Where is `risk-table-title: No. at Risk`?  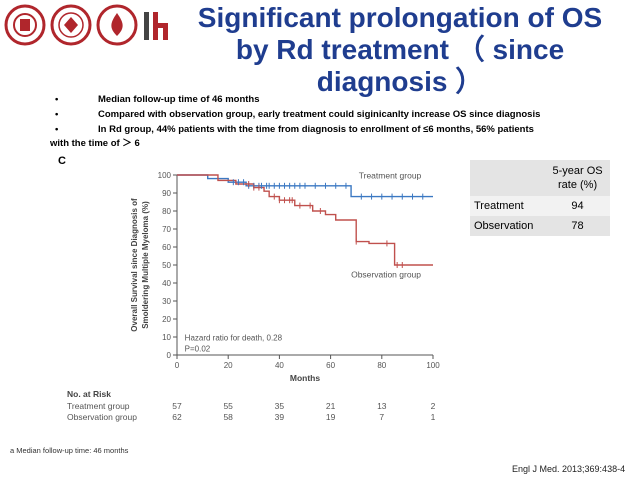 risk-table-title: No. at Risk is located at coordinates (89, 394).